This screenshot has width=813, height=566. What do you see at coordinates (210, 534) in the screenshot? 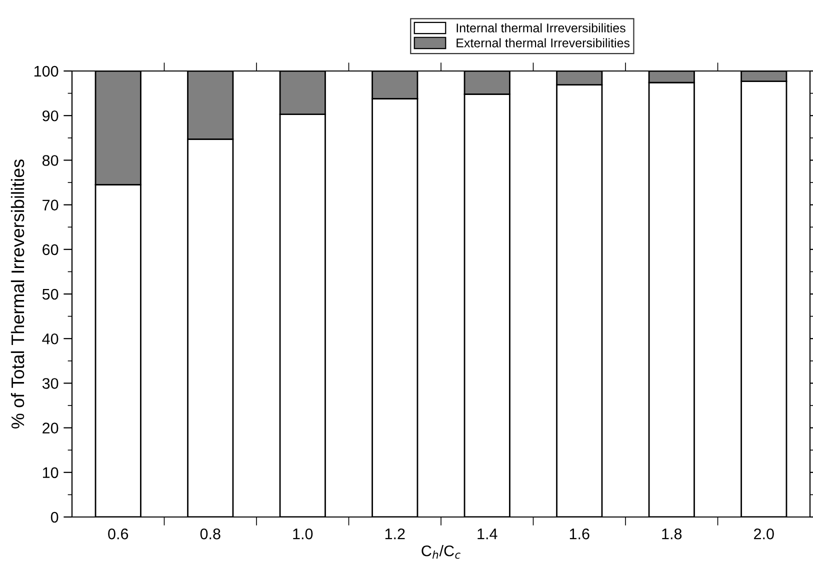
I see `x-tick-label: 0.8` at bounding box center [210, 534].